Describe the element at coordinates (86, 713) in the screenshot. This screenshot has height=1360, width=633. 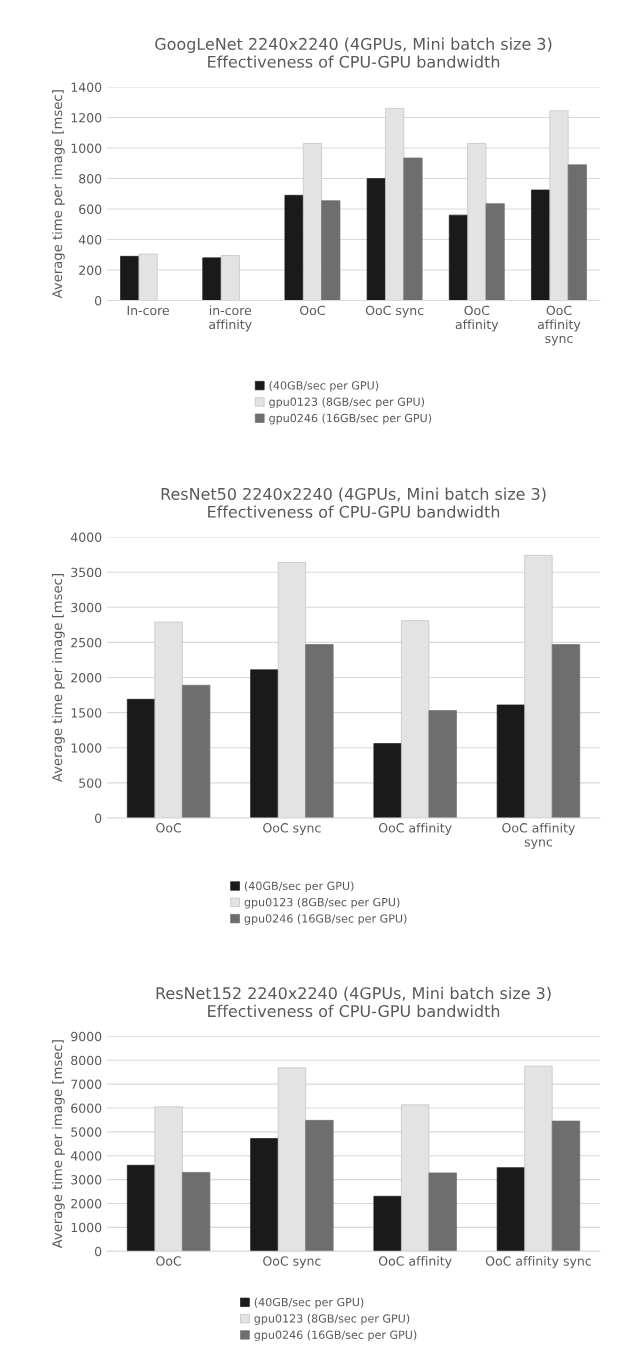
I see `y-tick-label: 1500` at that location.